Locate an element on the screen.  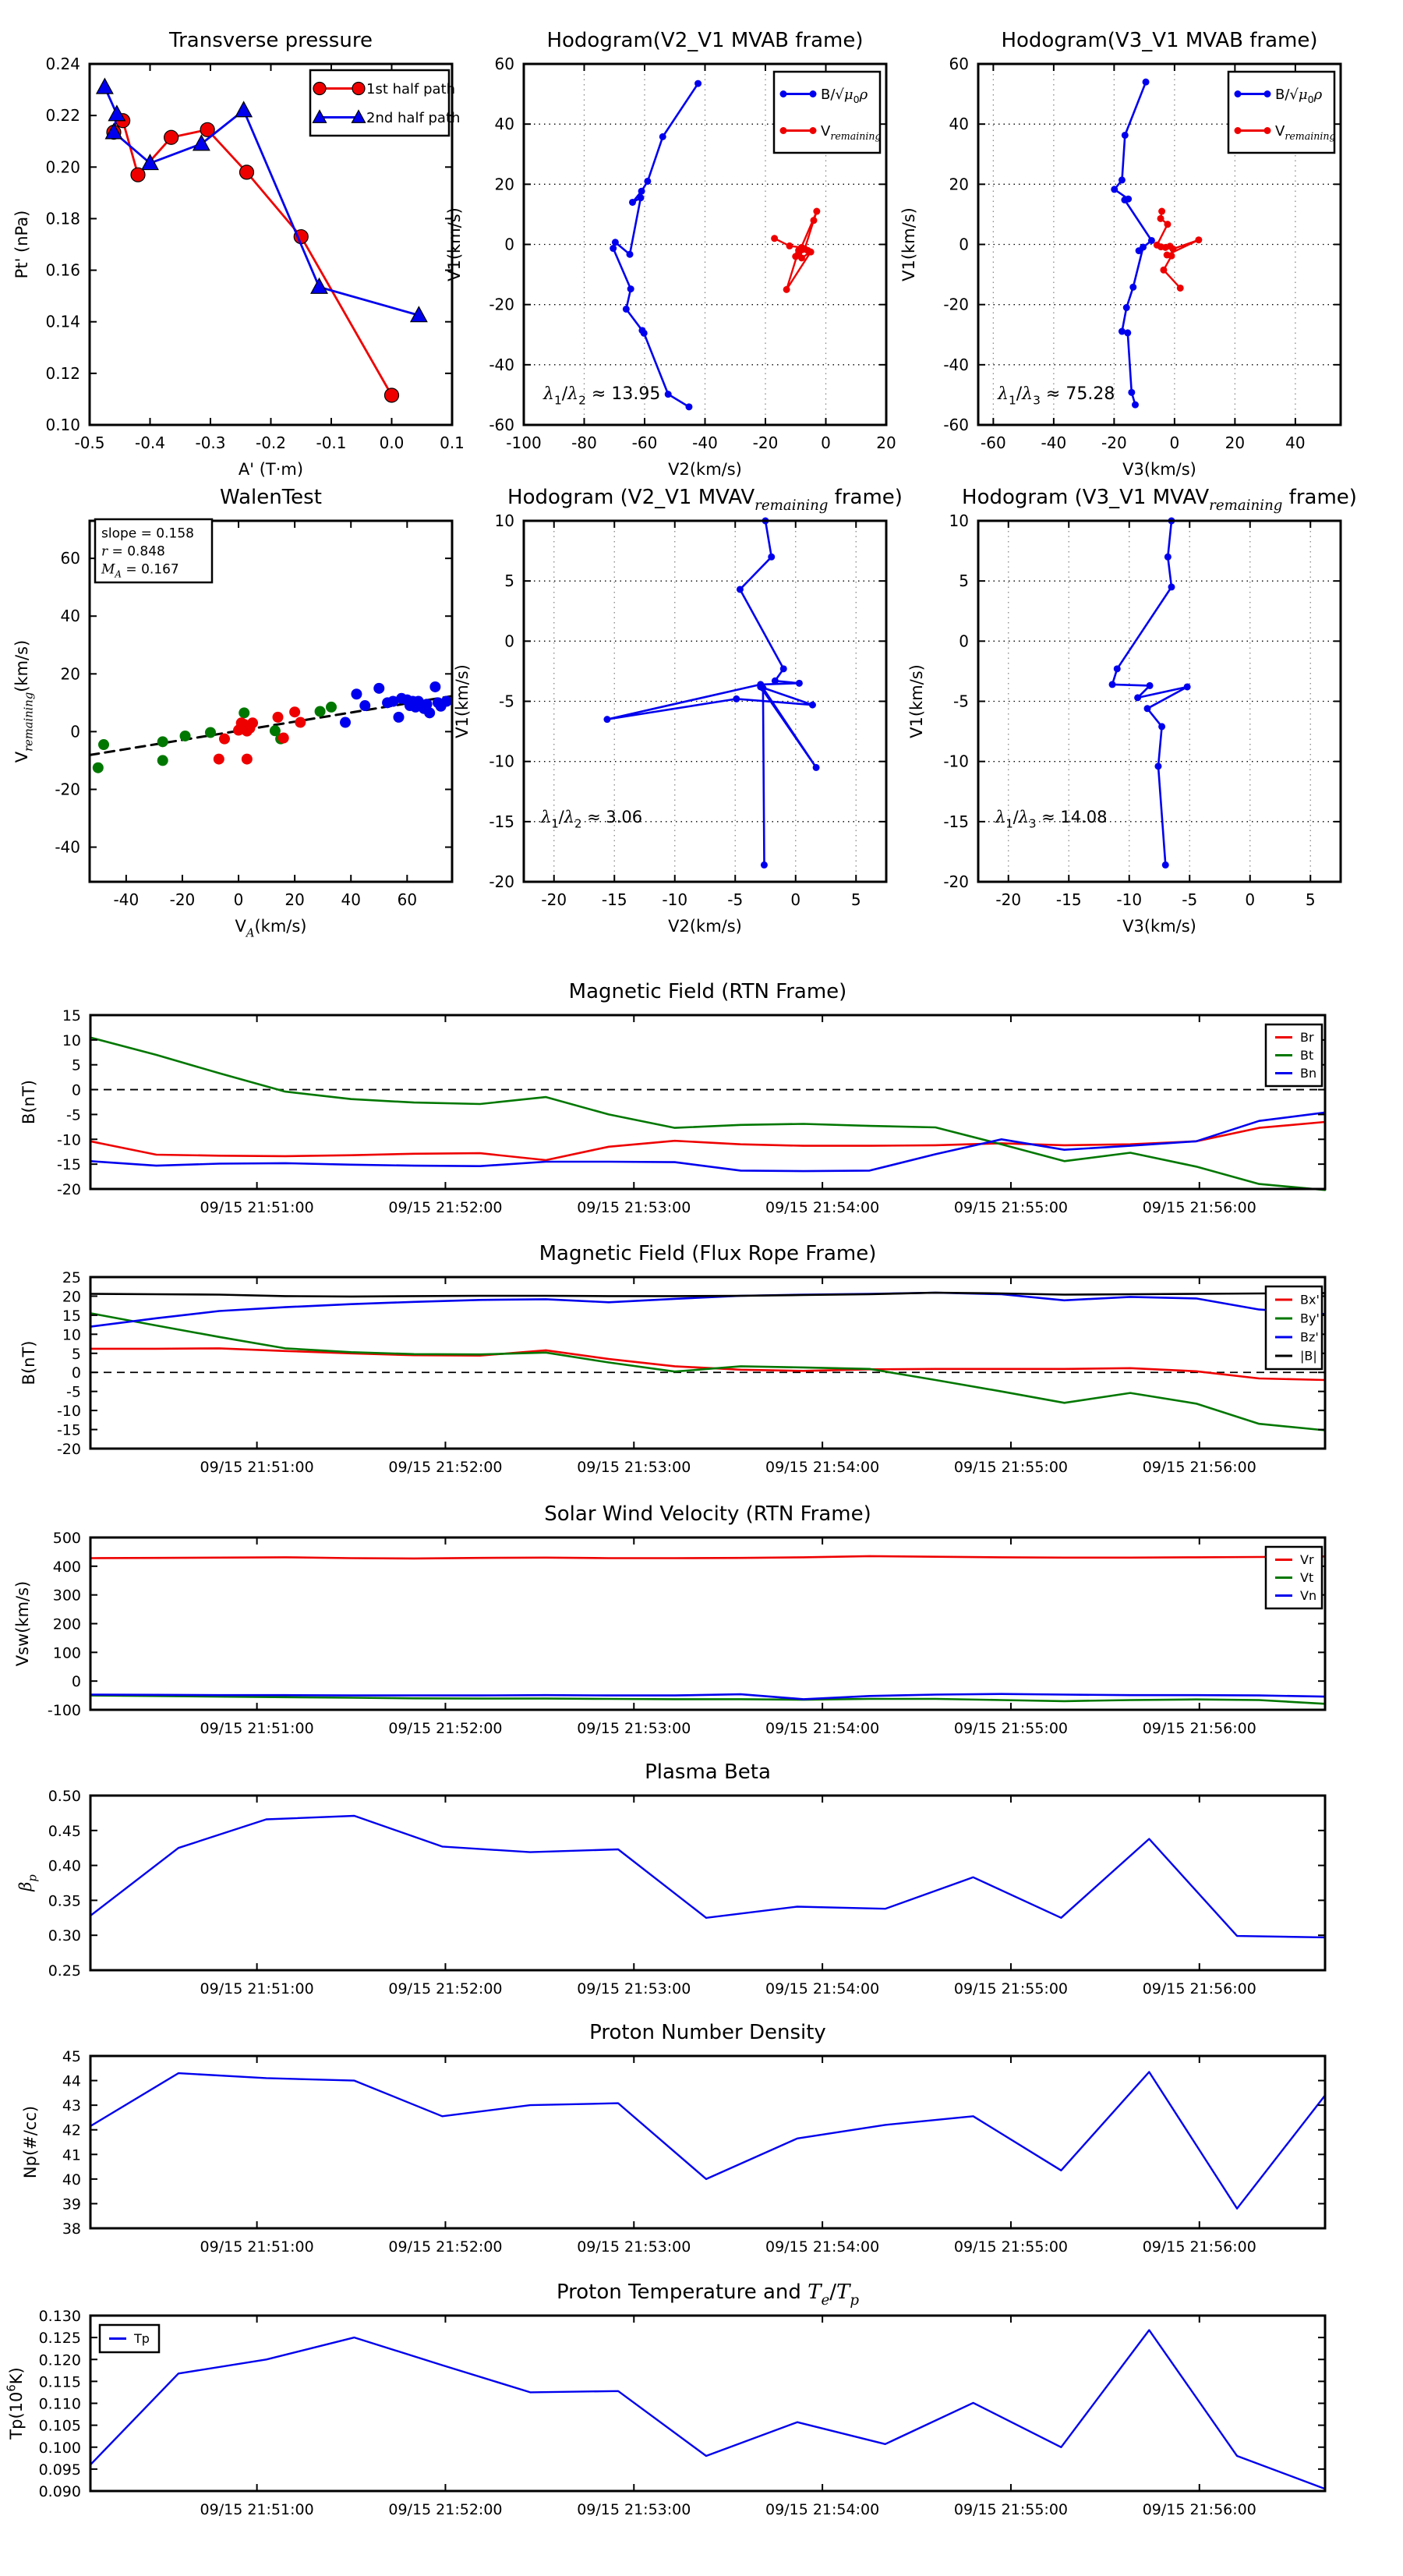
legend-label: Vremaining is located at coordinates (1305, 132).